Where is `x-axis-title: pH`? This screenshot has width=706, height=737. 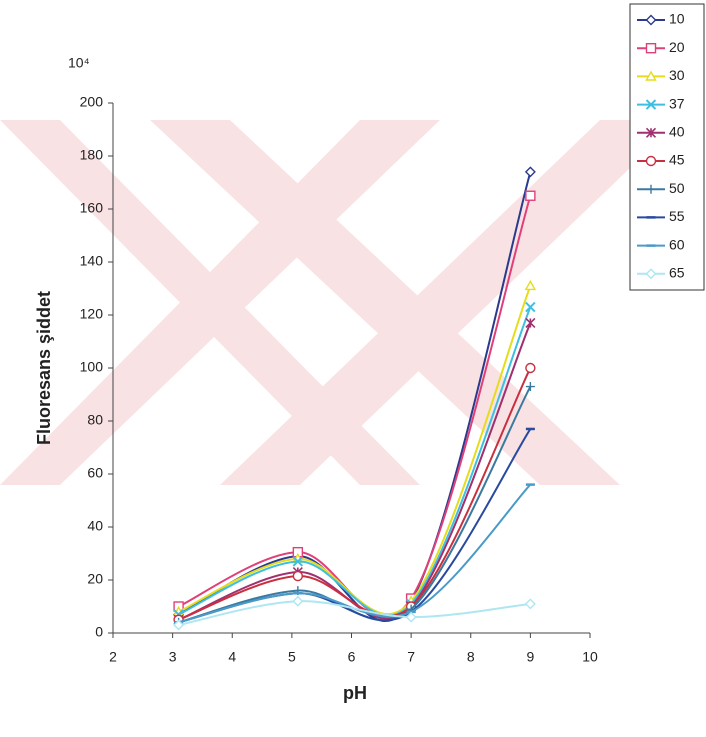
x-axis-title: pH is located at coordinates (355, 693).